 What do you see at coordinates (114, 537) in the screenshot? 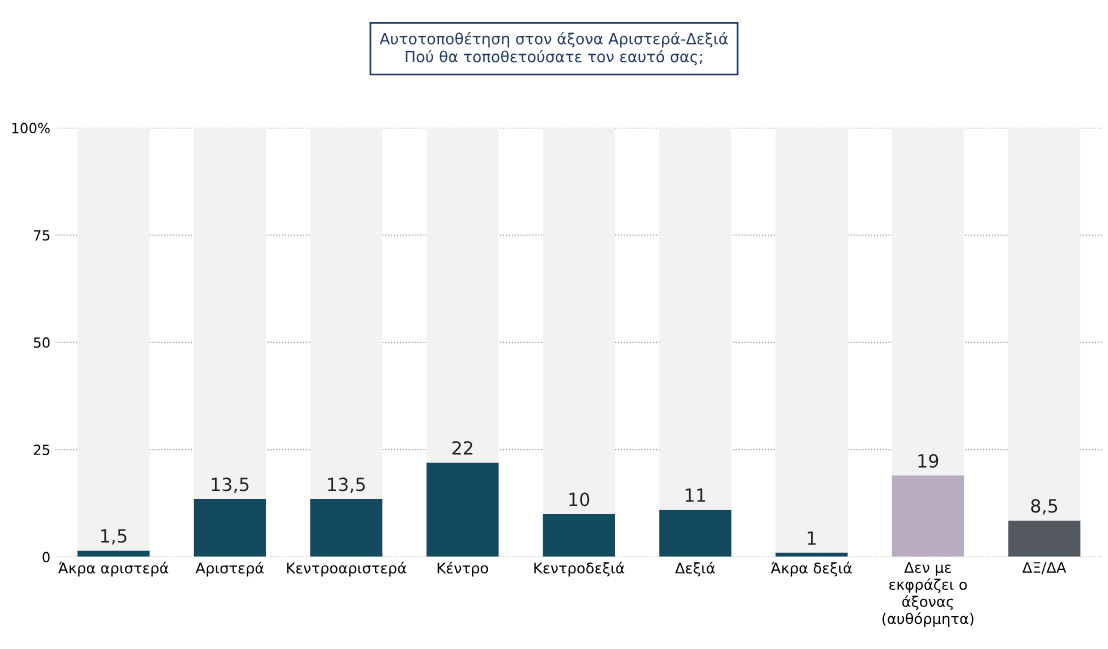
I see `data-label: 1,5` at bounding box center [114, 537].